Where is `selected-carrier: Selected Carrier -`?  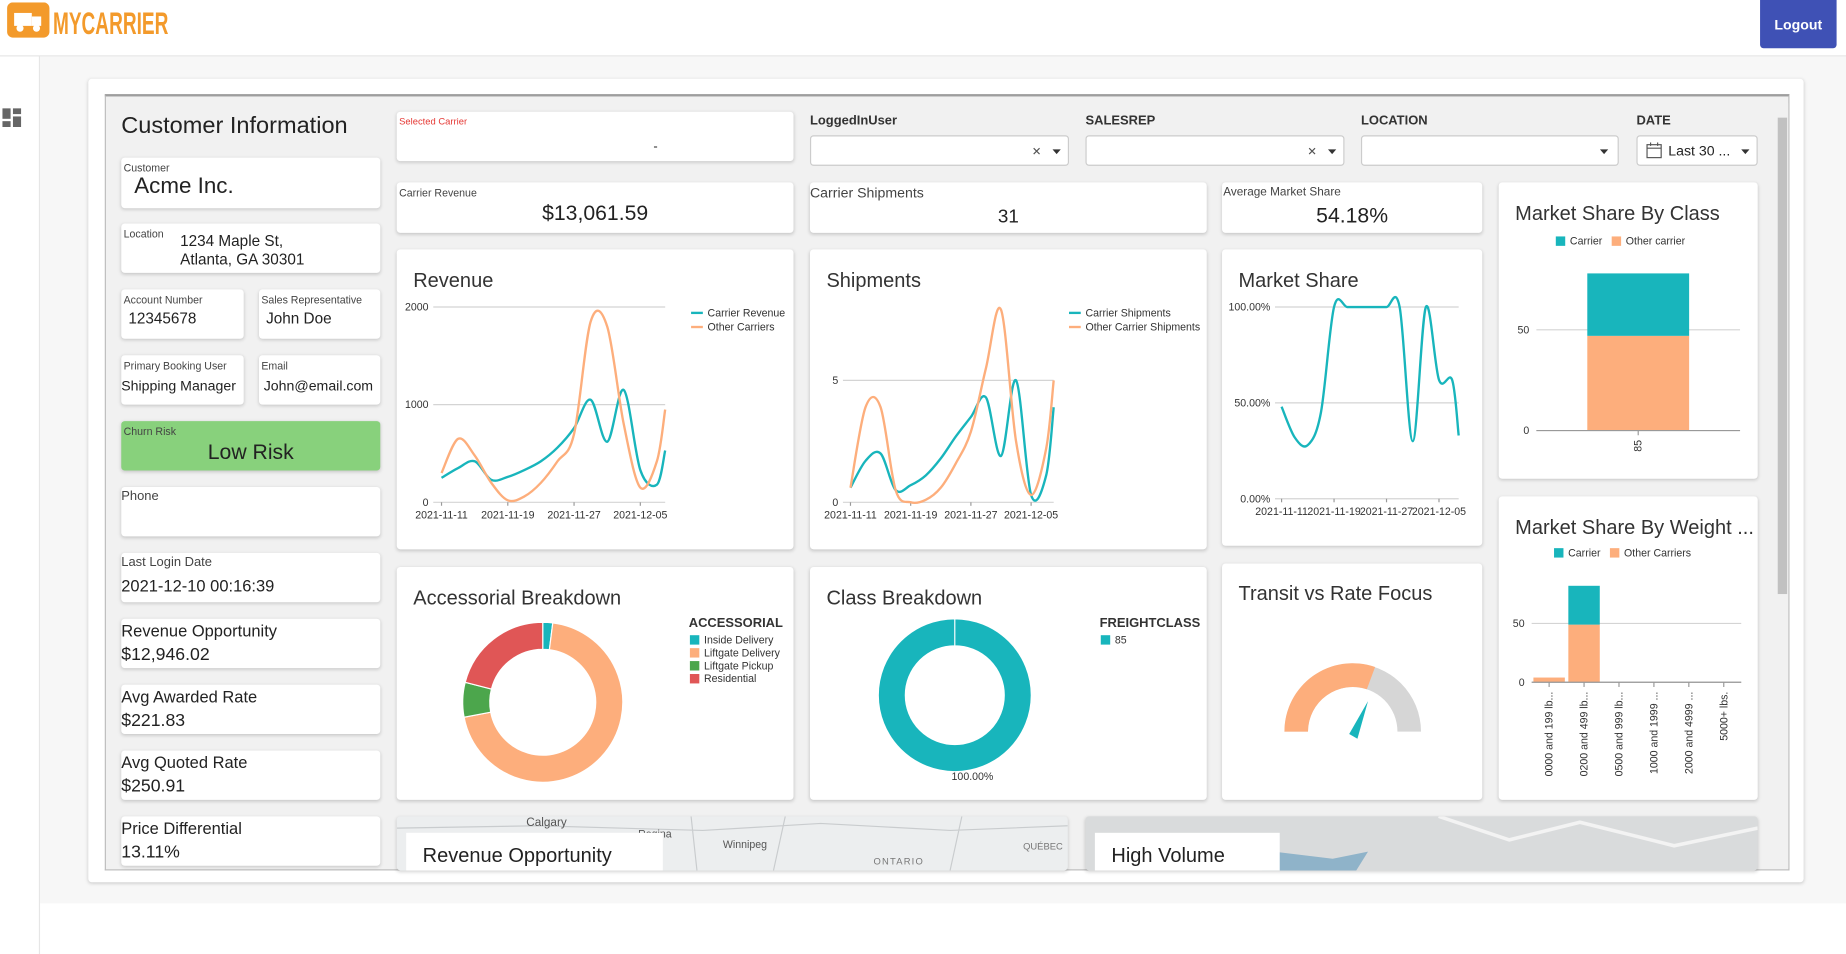 selected-carrier: Selected Carrier - is located at coordinates (595, 136).